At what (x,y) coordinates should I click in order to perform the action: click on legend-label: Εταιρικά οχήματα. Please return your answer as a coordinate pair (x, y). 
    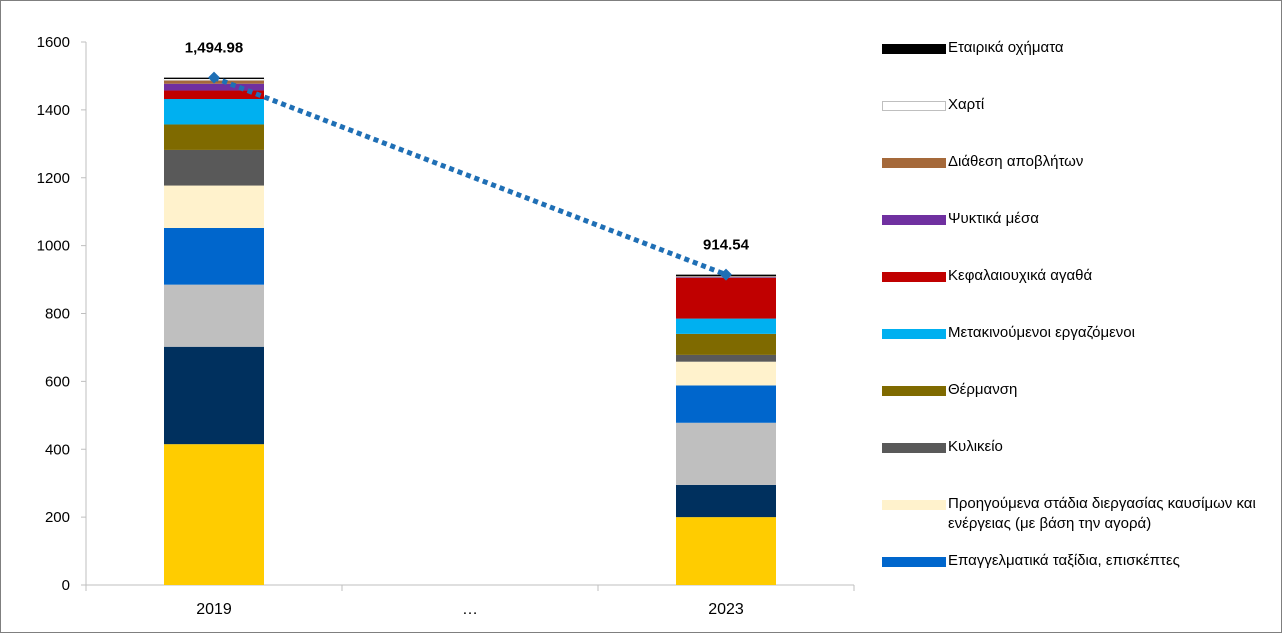
    Looking at the image, I should click on (1006, 47).